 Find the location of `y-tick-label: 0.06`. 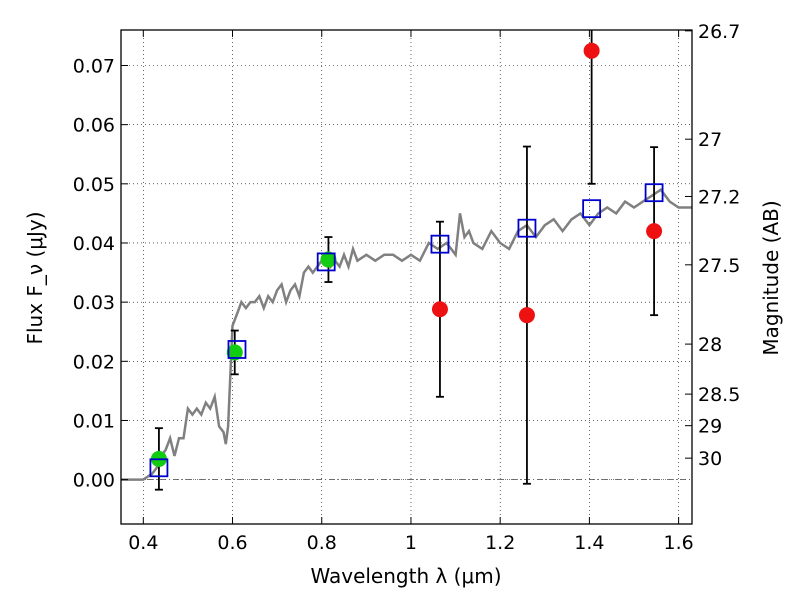

y-tick-label: 0.06 is located at coordinates (94, 126).